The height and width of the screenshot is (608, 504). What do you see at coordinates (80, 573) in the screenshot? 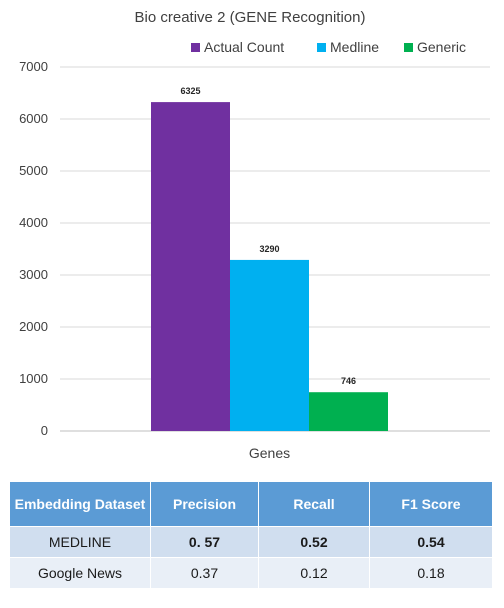
I see `cell-dataset: Google News` at bounding box center [80, 573].